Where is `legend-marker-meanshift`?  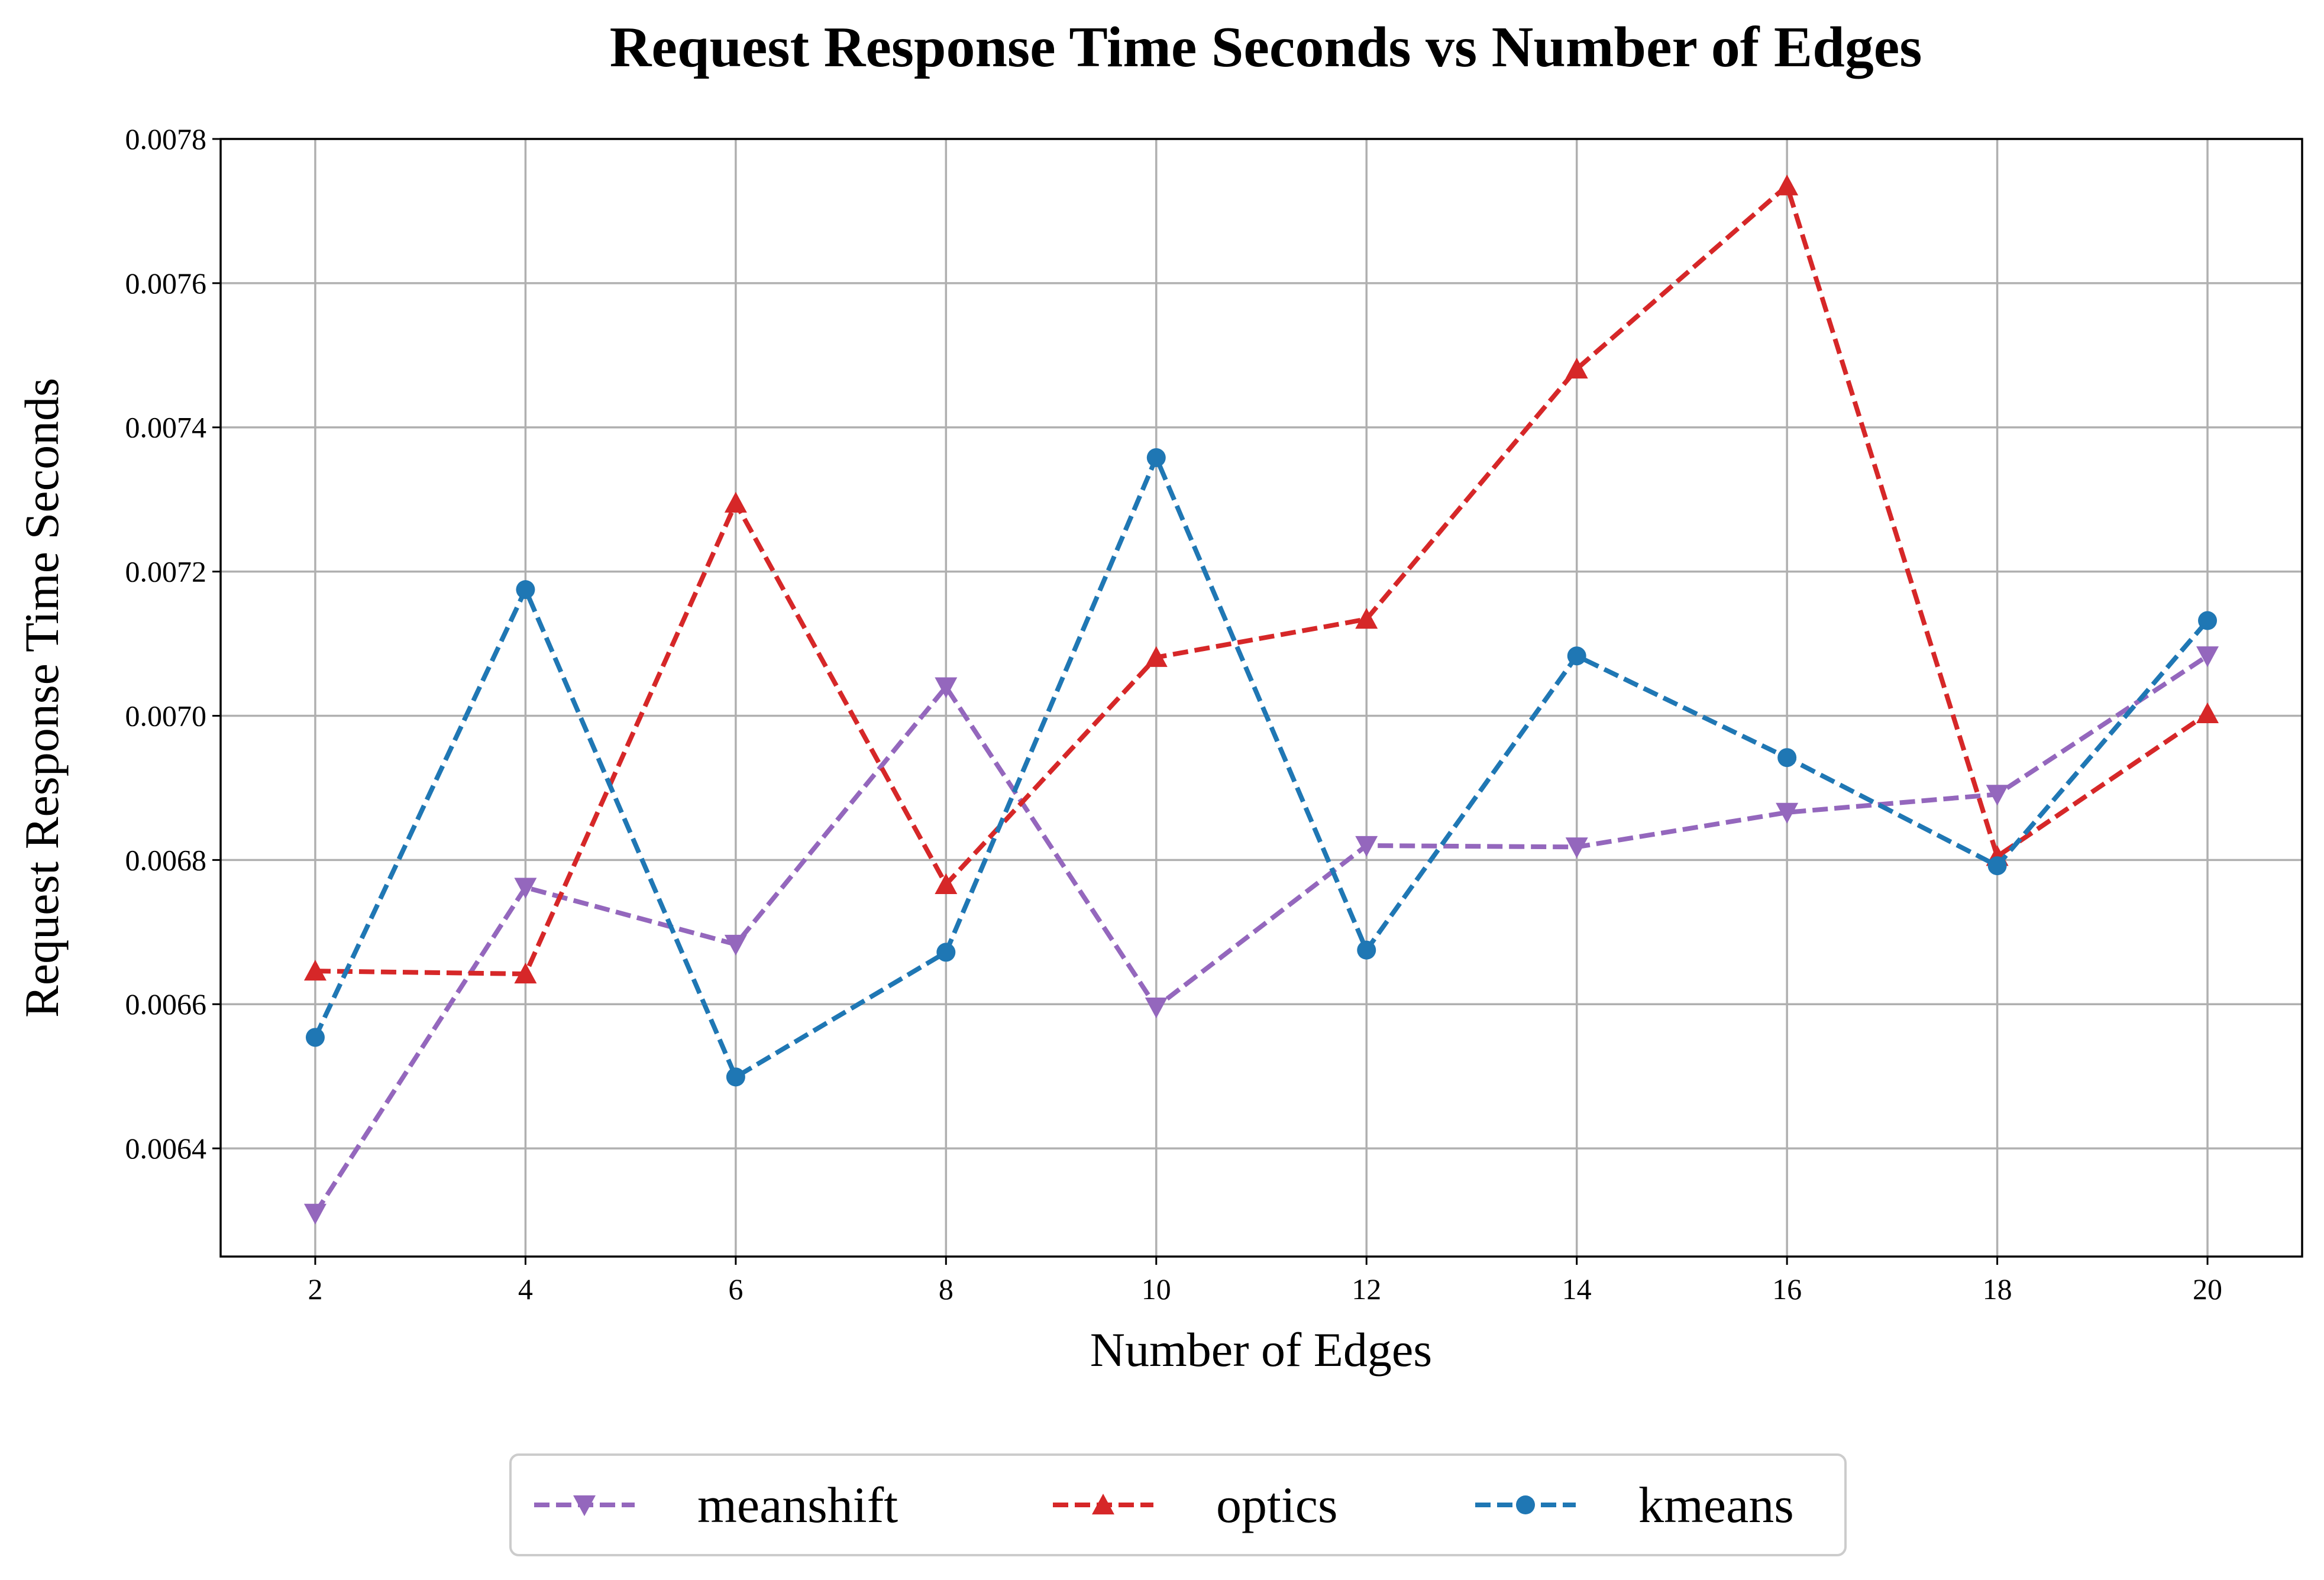
legend-marker-meanshift is located at coordinates (584, 1505).